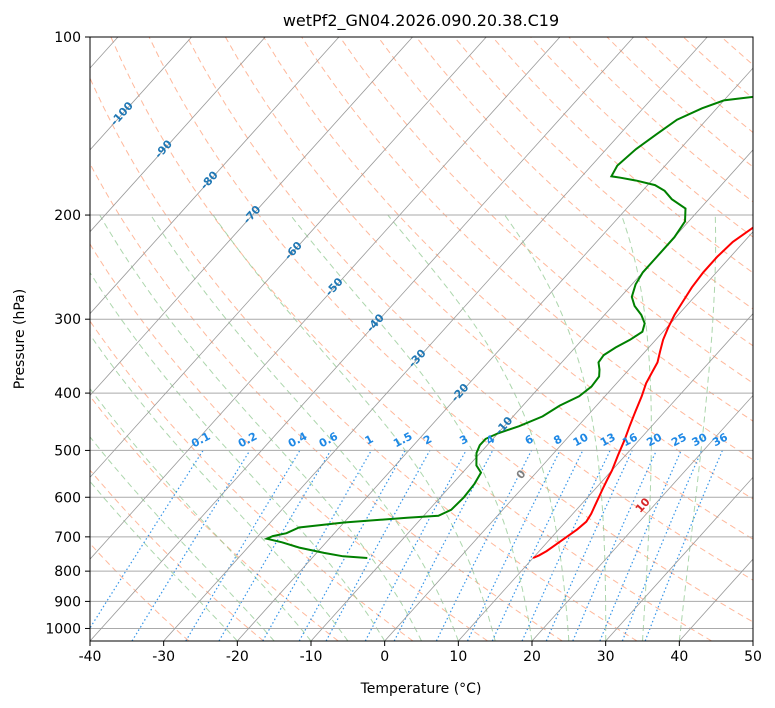 The image size is (775, 708). What do you see at coordinates (67, 333) in the screenshot?
I see `y-axis-ticks: 100 200 300 400 500 600 700 800 900 1000` at bounding box center [67, 333].